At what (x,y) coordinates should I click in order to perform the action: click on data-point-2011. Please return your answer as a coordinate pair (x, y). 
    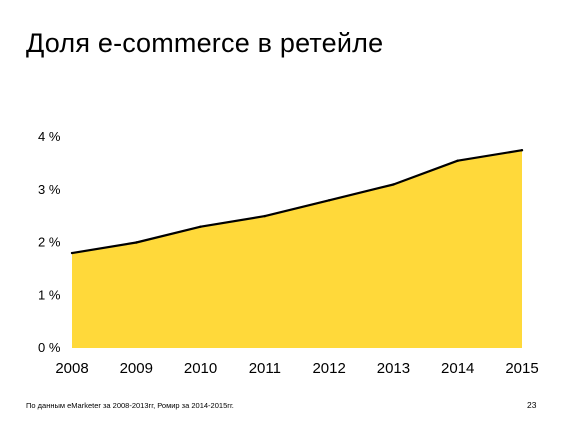
    Looking at the image, I should click on (265, 216).